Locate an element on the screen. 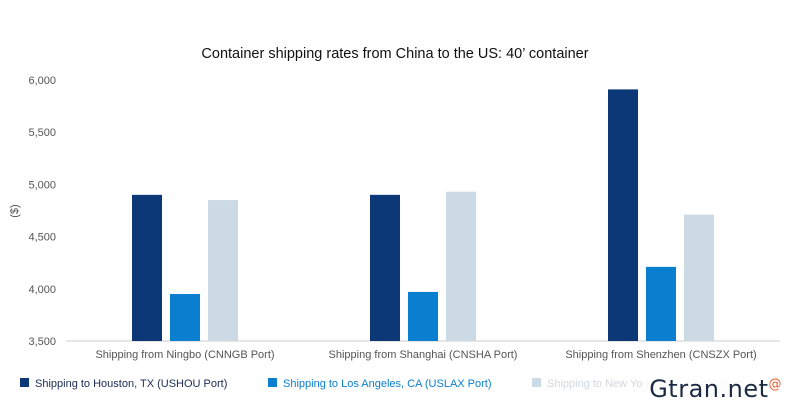  x-tick-label: Shipping from Shanghai (CNSHA Port) is located at coordinates (423, 355).